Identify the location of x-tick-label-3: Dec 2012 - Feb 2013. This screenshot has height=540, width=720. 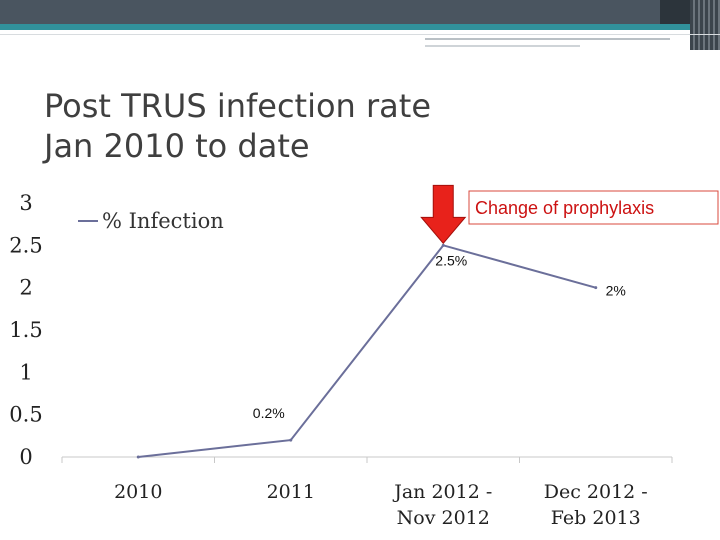
(596, 505).